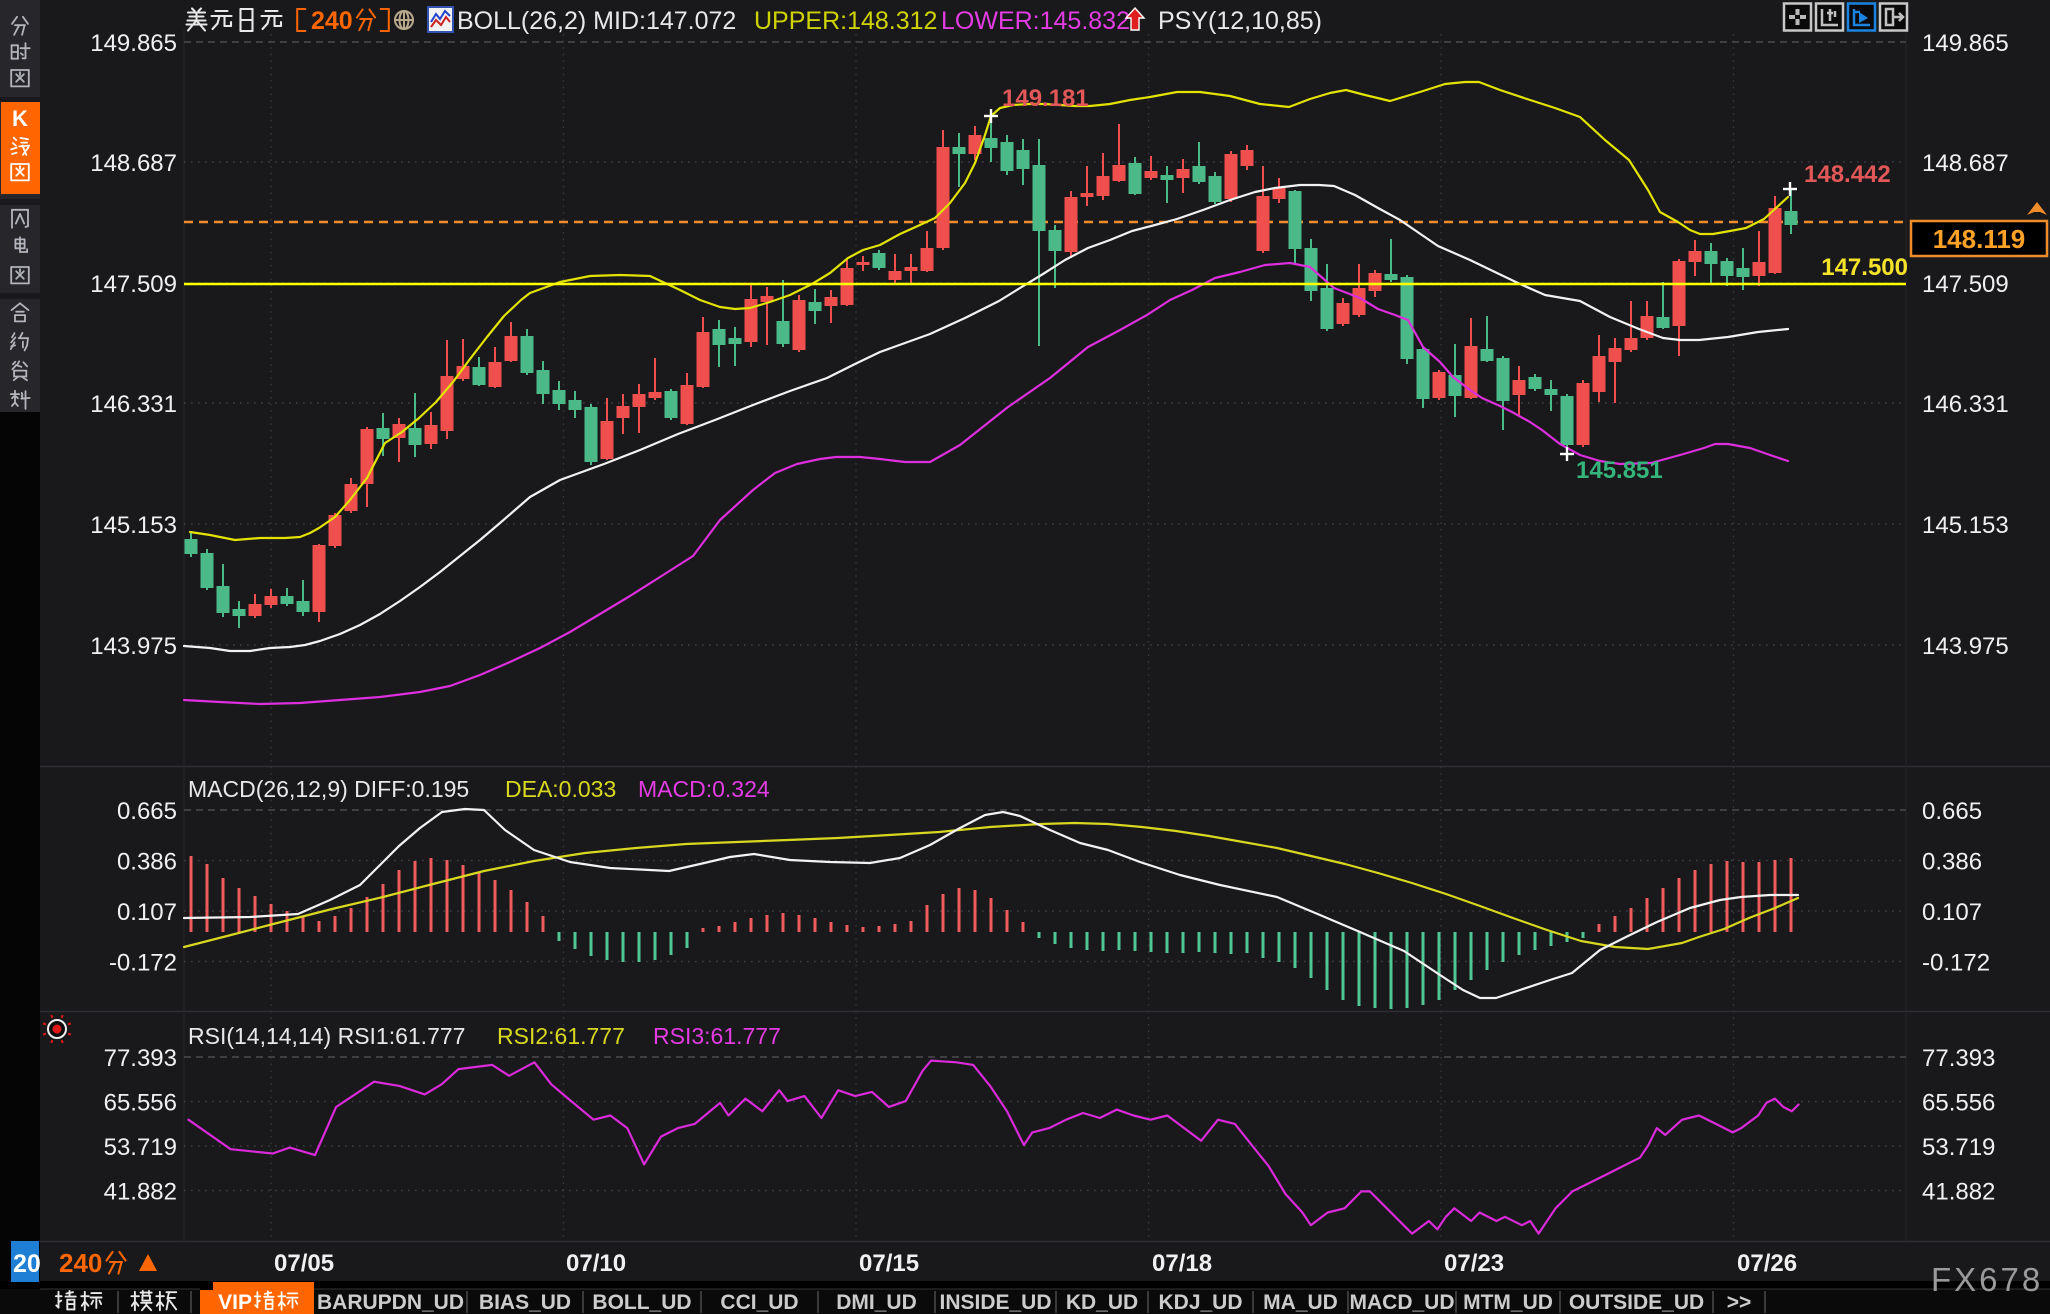 The width and height of the screenshot is (2050, 1314). Describe the element at coordinates (1240, 21) in the screenshot. I see `svg-text: PSY(12,10,85)` at that location.